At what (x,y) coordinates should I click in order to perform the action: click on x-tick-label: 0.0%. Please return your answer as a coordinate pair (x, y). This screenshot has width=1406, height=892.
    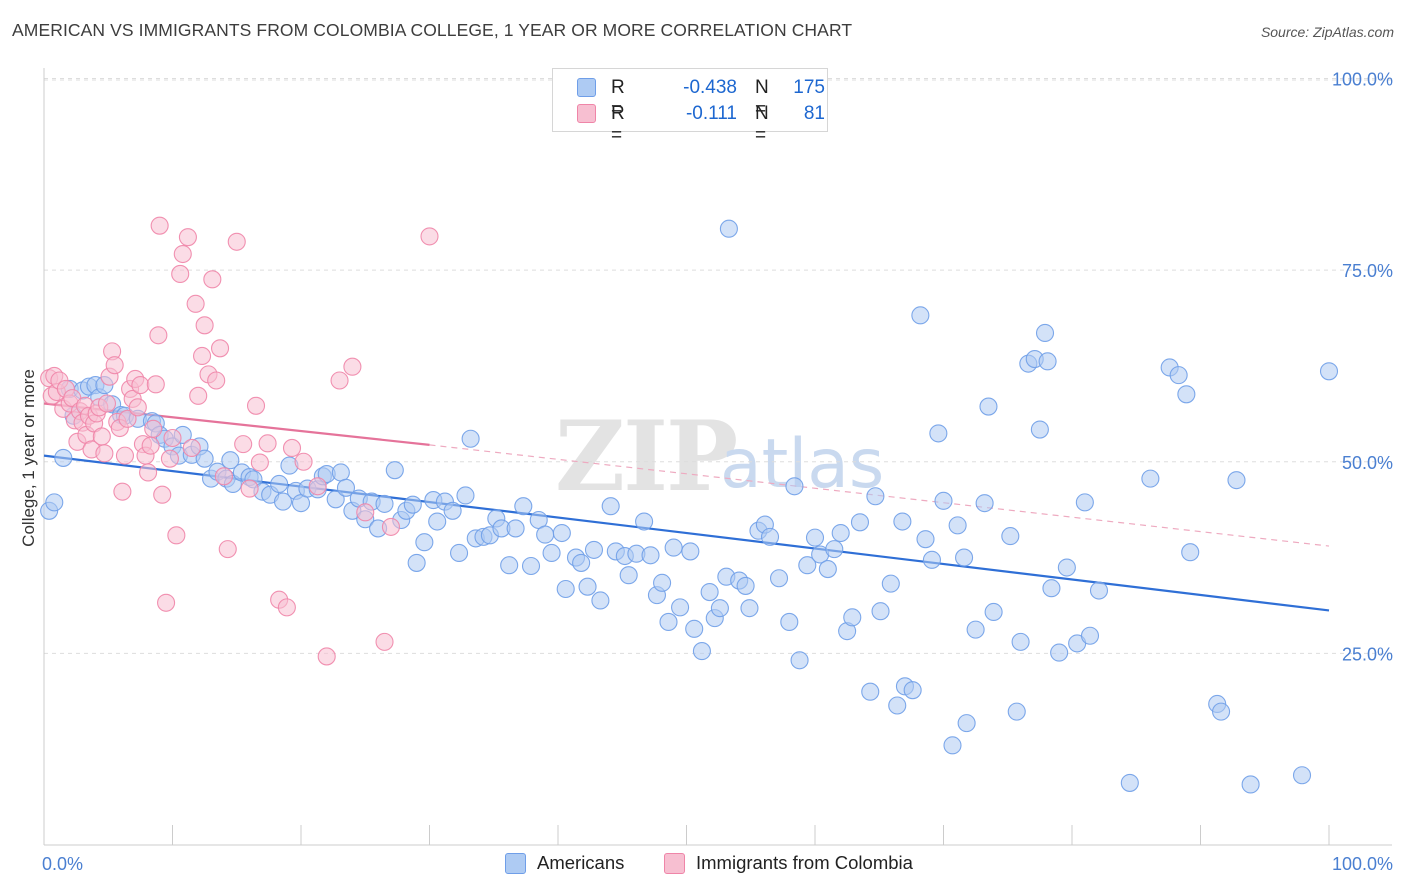
    Looking at the image, I should click on (62, 864).